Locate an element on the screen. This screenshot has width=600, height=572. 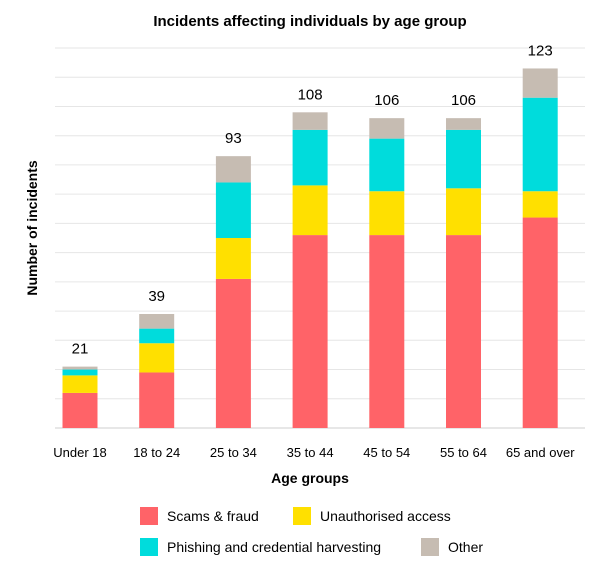
x-tick-label: 25 to 34 is located at coordinates (233, 452).